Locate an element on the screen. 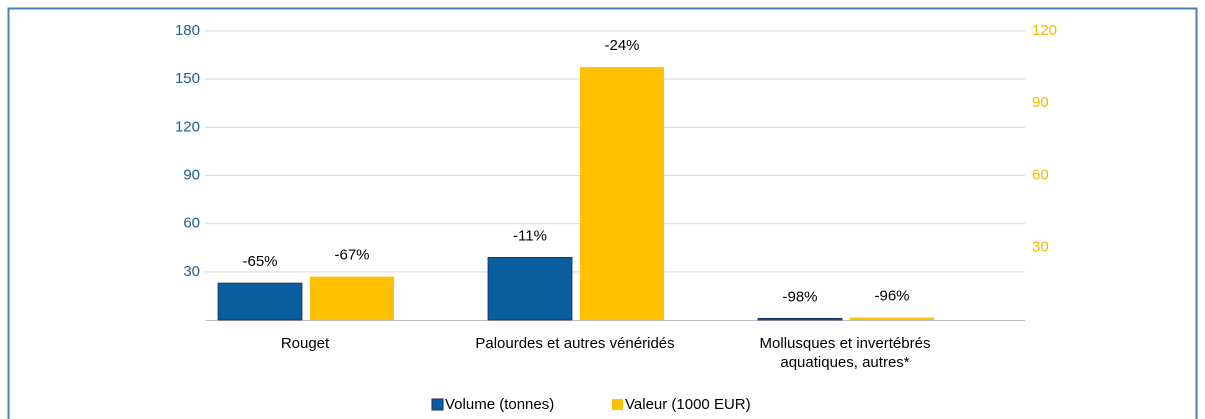  y2-tick-label: 120 is located at coordinates (1044, 30).